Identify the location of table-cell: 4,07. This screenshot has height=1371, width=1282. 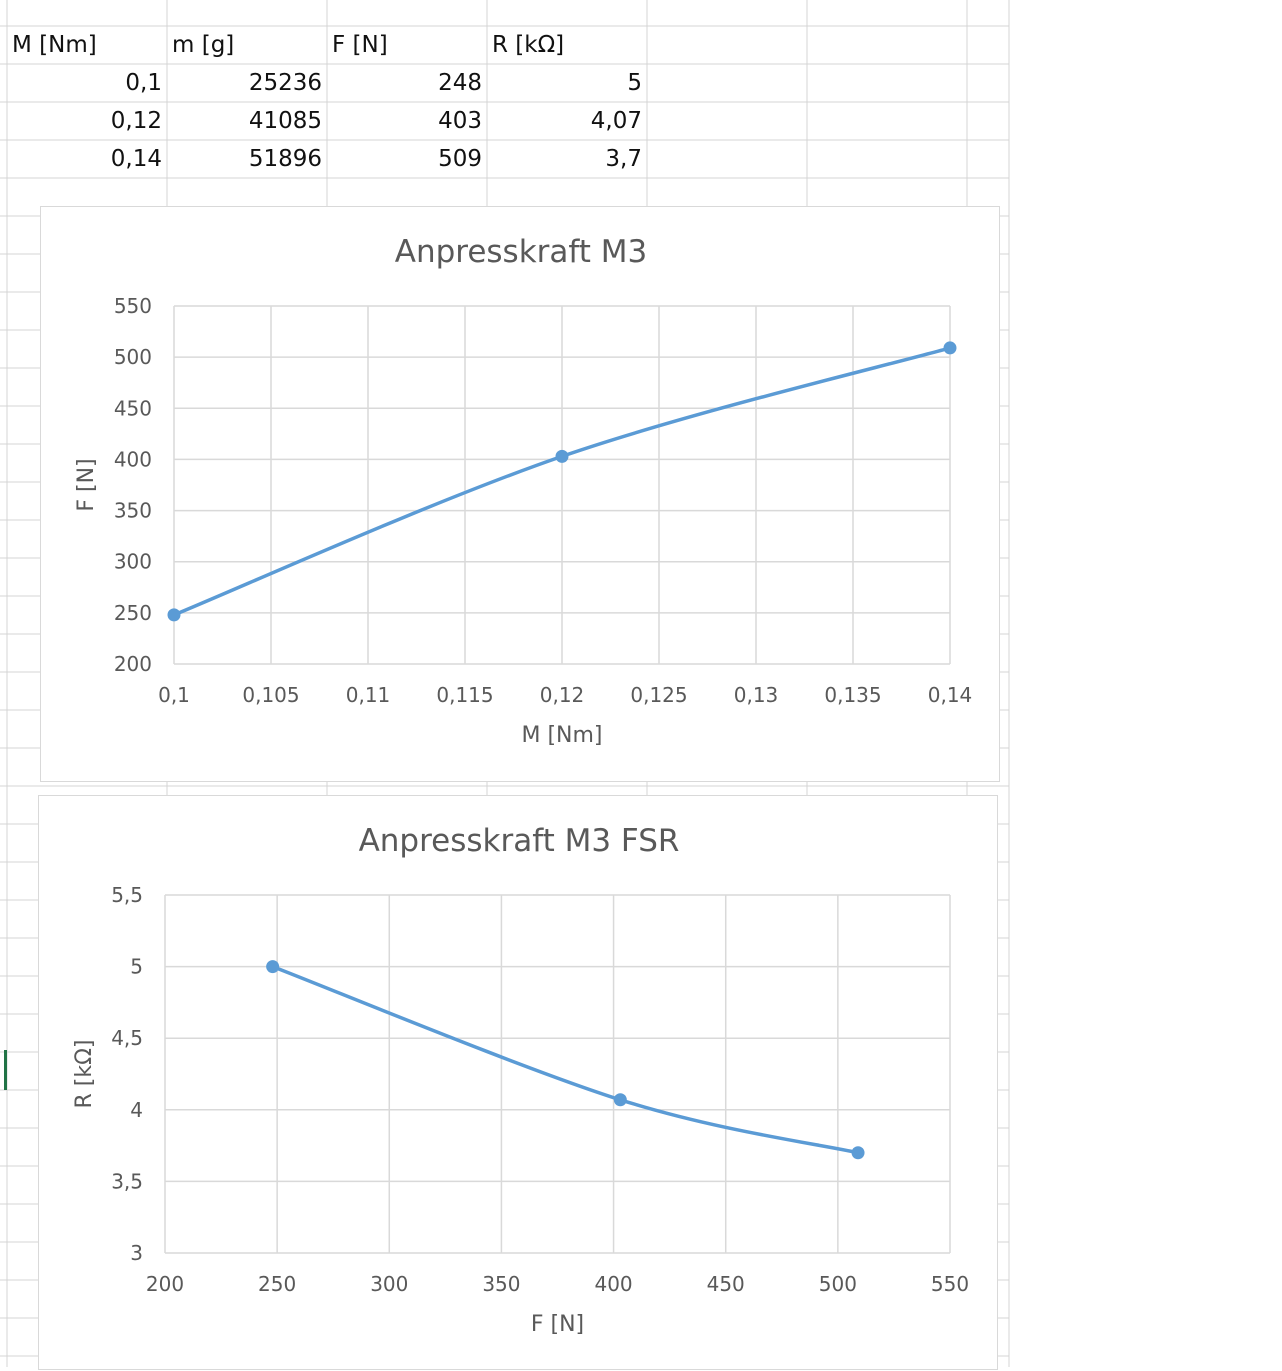
(616, 121).